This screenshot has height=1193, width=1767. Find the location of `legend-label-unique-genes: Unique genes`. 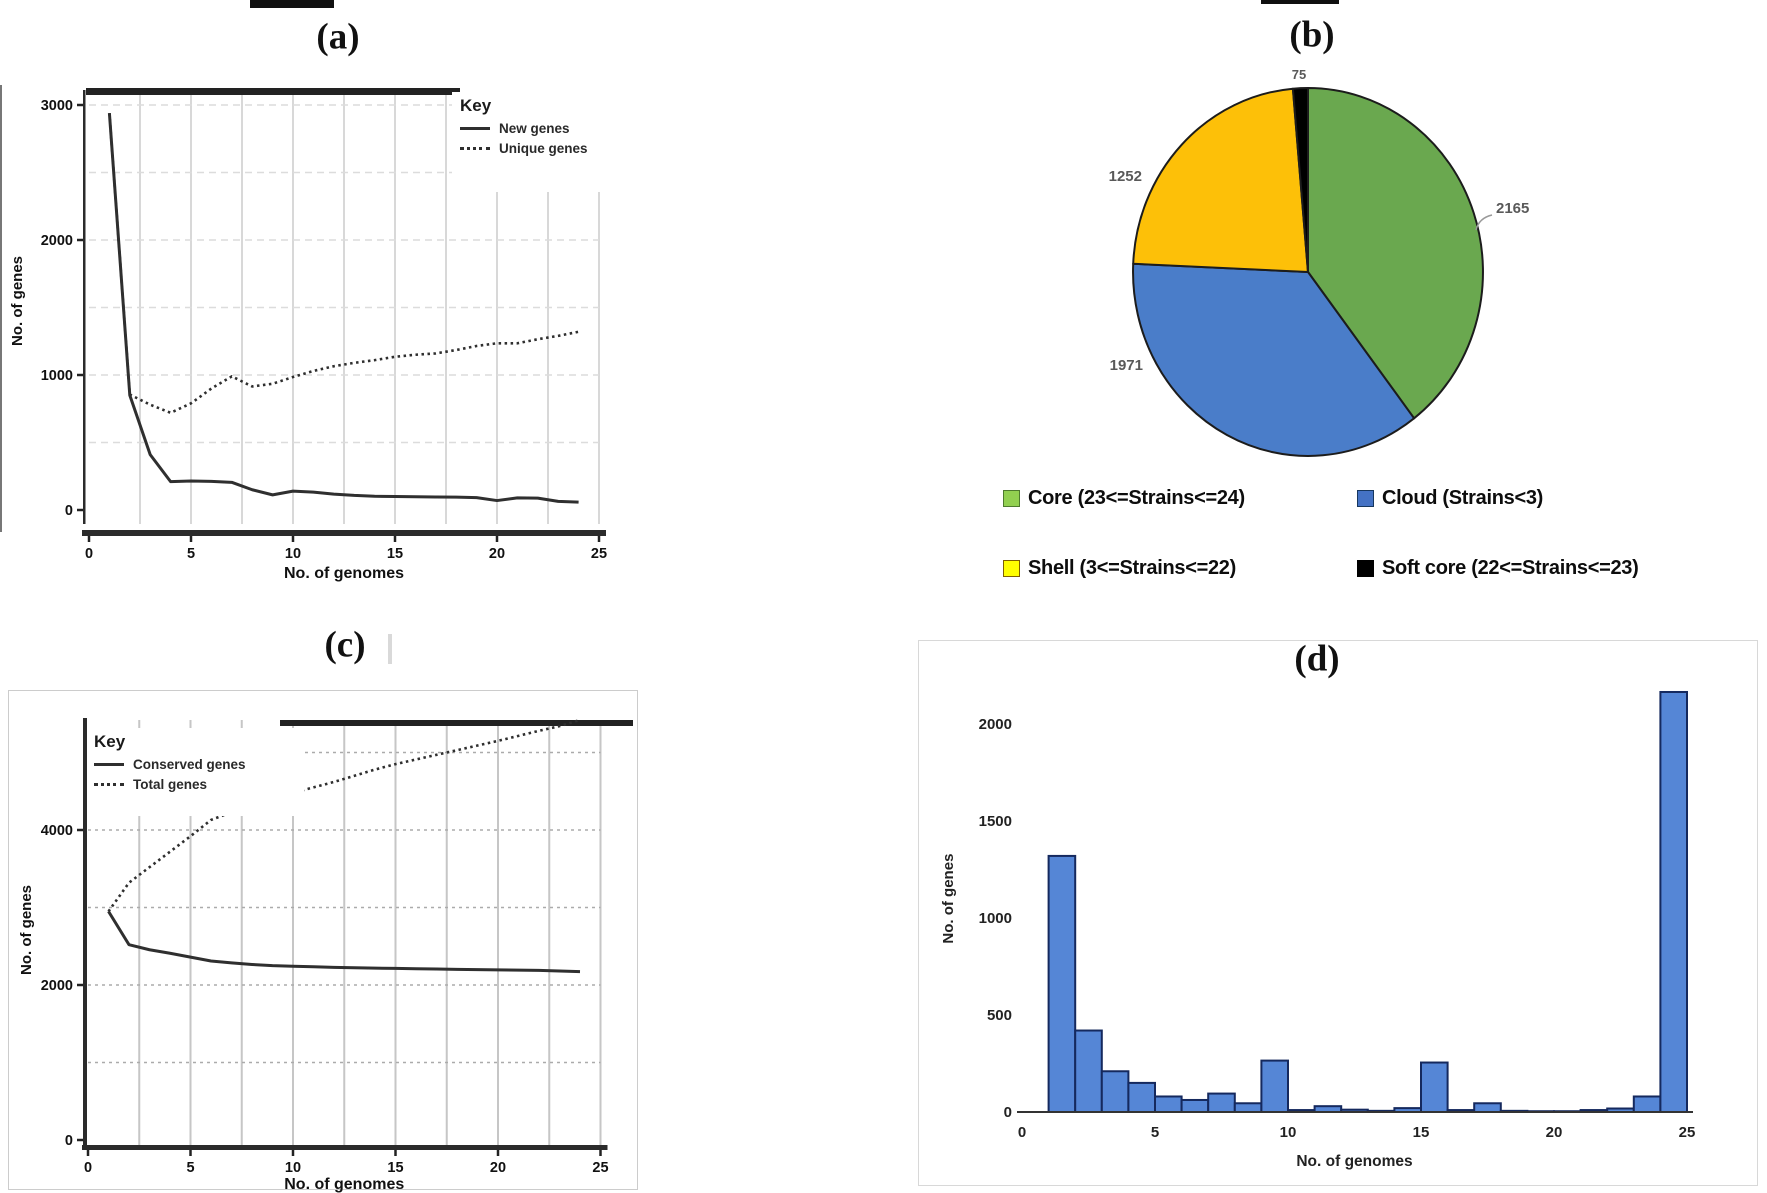

legend-label-unique-genes: Unique genes is located at coordinates (543, 148).